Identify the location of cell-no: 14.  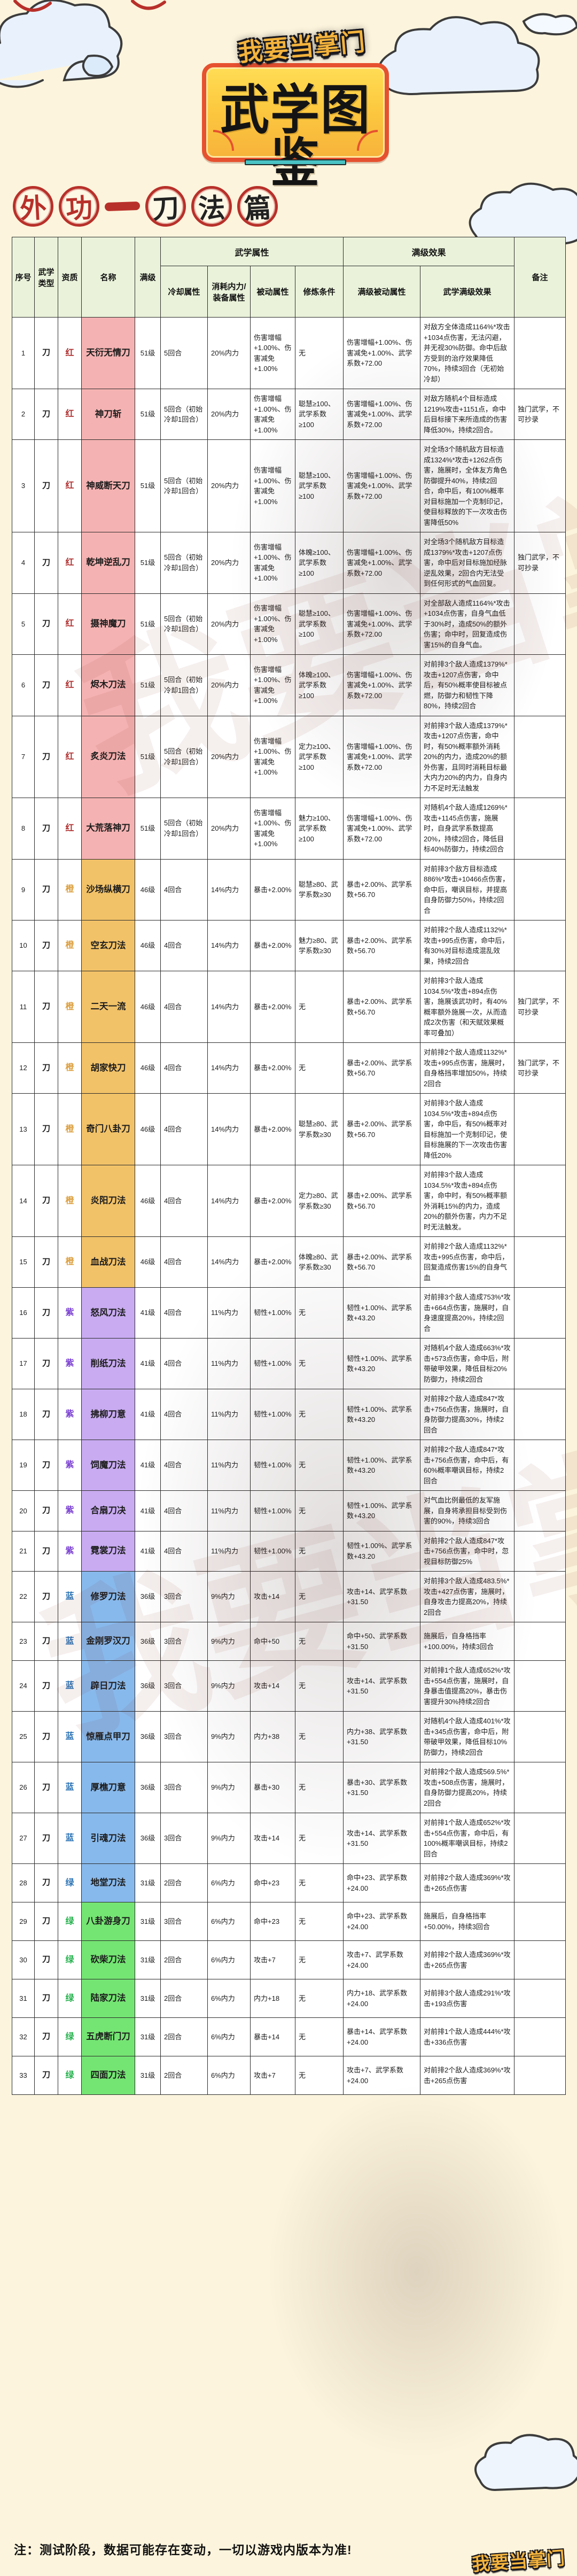
(23, 1201).